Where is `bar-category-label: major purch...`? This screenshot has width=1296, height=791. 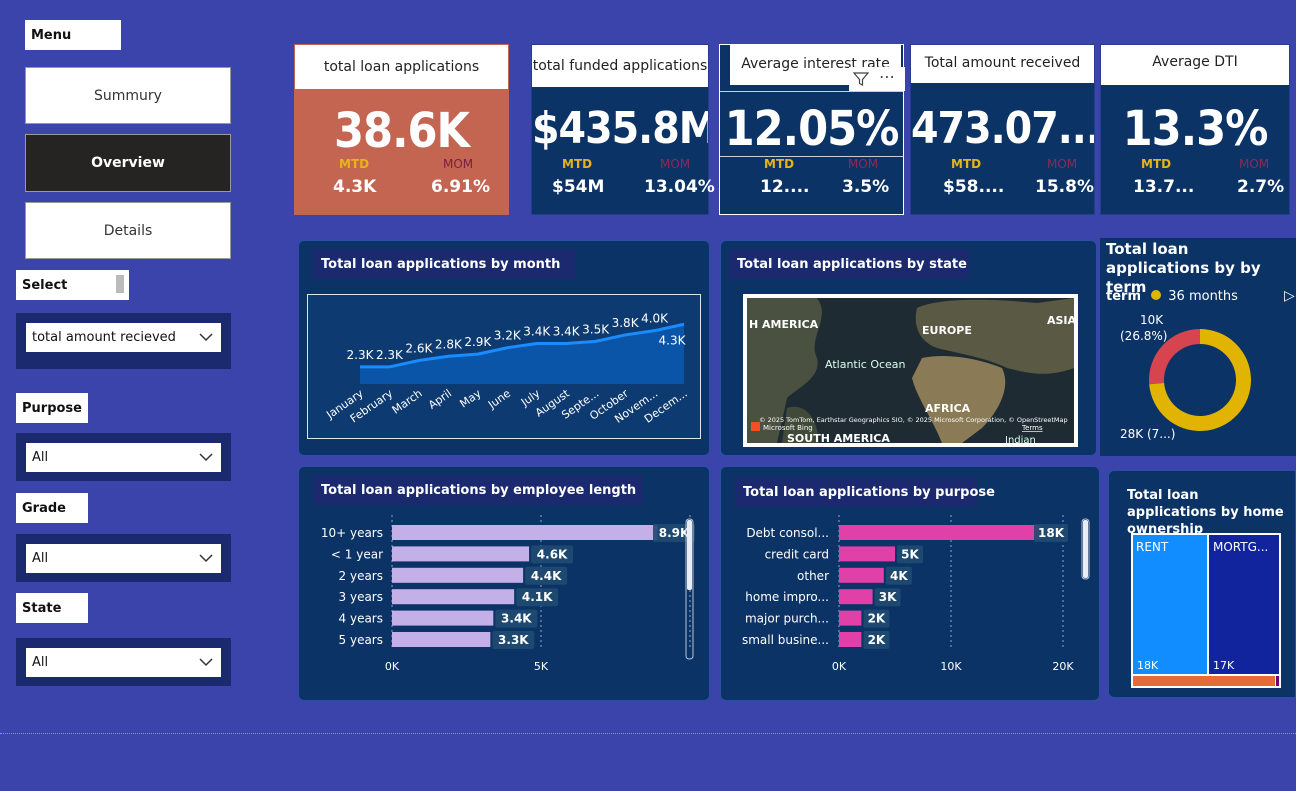
bar-category-label: major purch... is located at coordinates (787, 619).